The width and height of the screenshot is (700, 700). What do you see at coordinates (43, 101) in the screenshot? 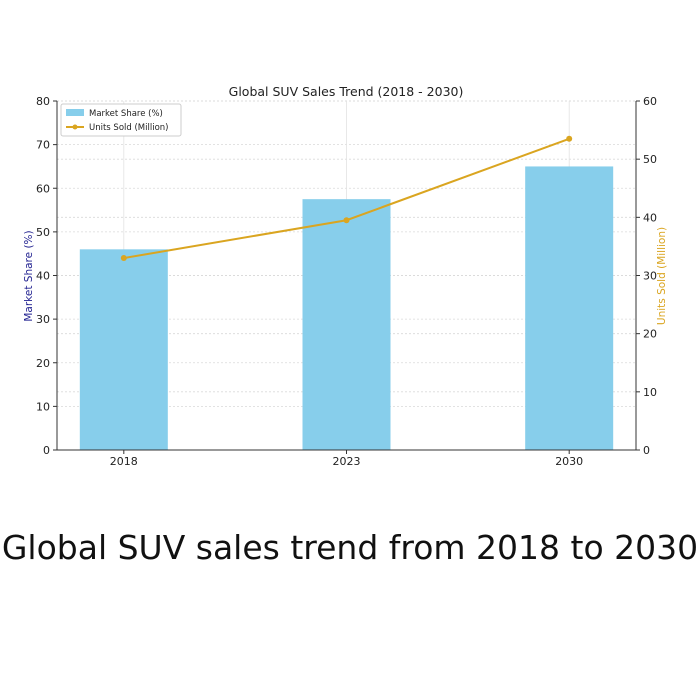
I see `y-tick-label: 80` at bounding box center [43, 101].